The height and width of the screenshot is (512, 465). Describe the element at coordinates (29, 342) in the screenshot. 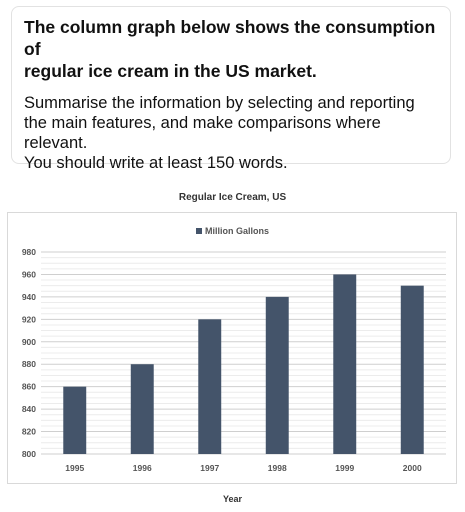

I see `y-tick-label: 900` at that location.